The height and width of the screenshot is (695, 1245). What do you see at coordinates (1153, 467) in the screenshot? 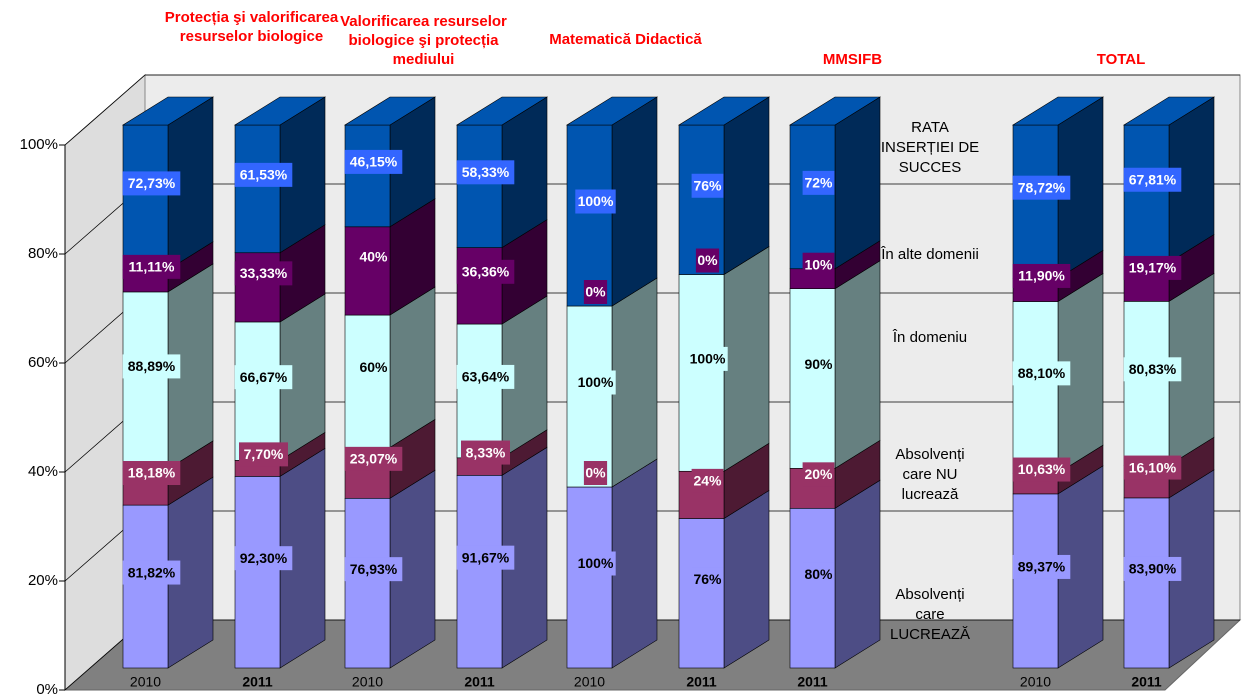
I see `data-label: 16,10%` at bounding box center [1153, 467].